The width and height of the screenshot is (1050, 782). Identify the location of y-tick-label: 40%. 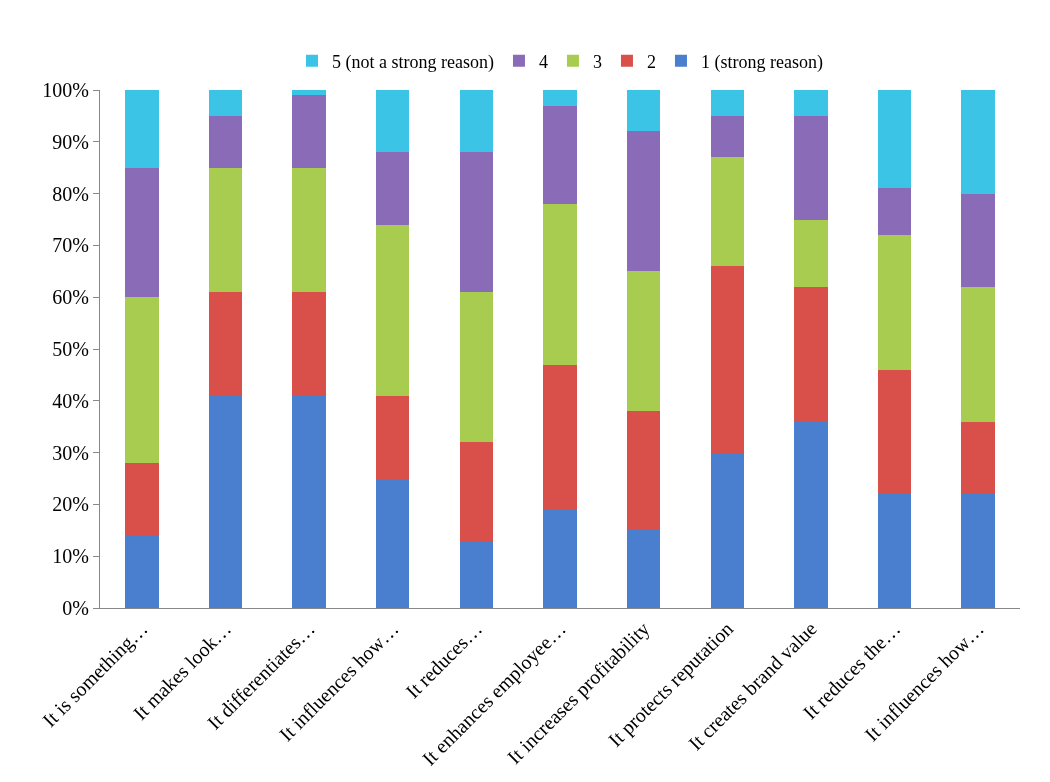
(70, 400).